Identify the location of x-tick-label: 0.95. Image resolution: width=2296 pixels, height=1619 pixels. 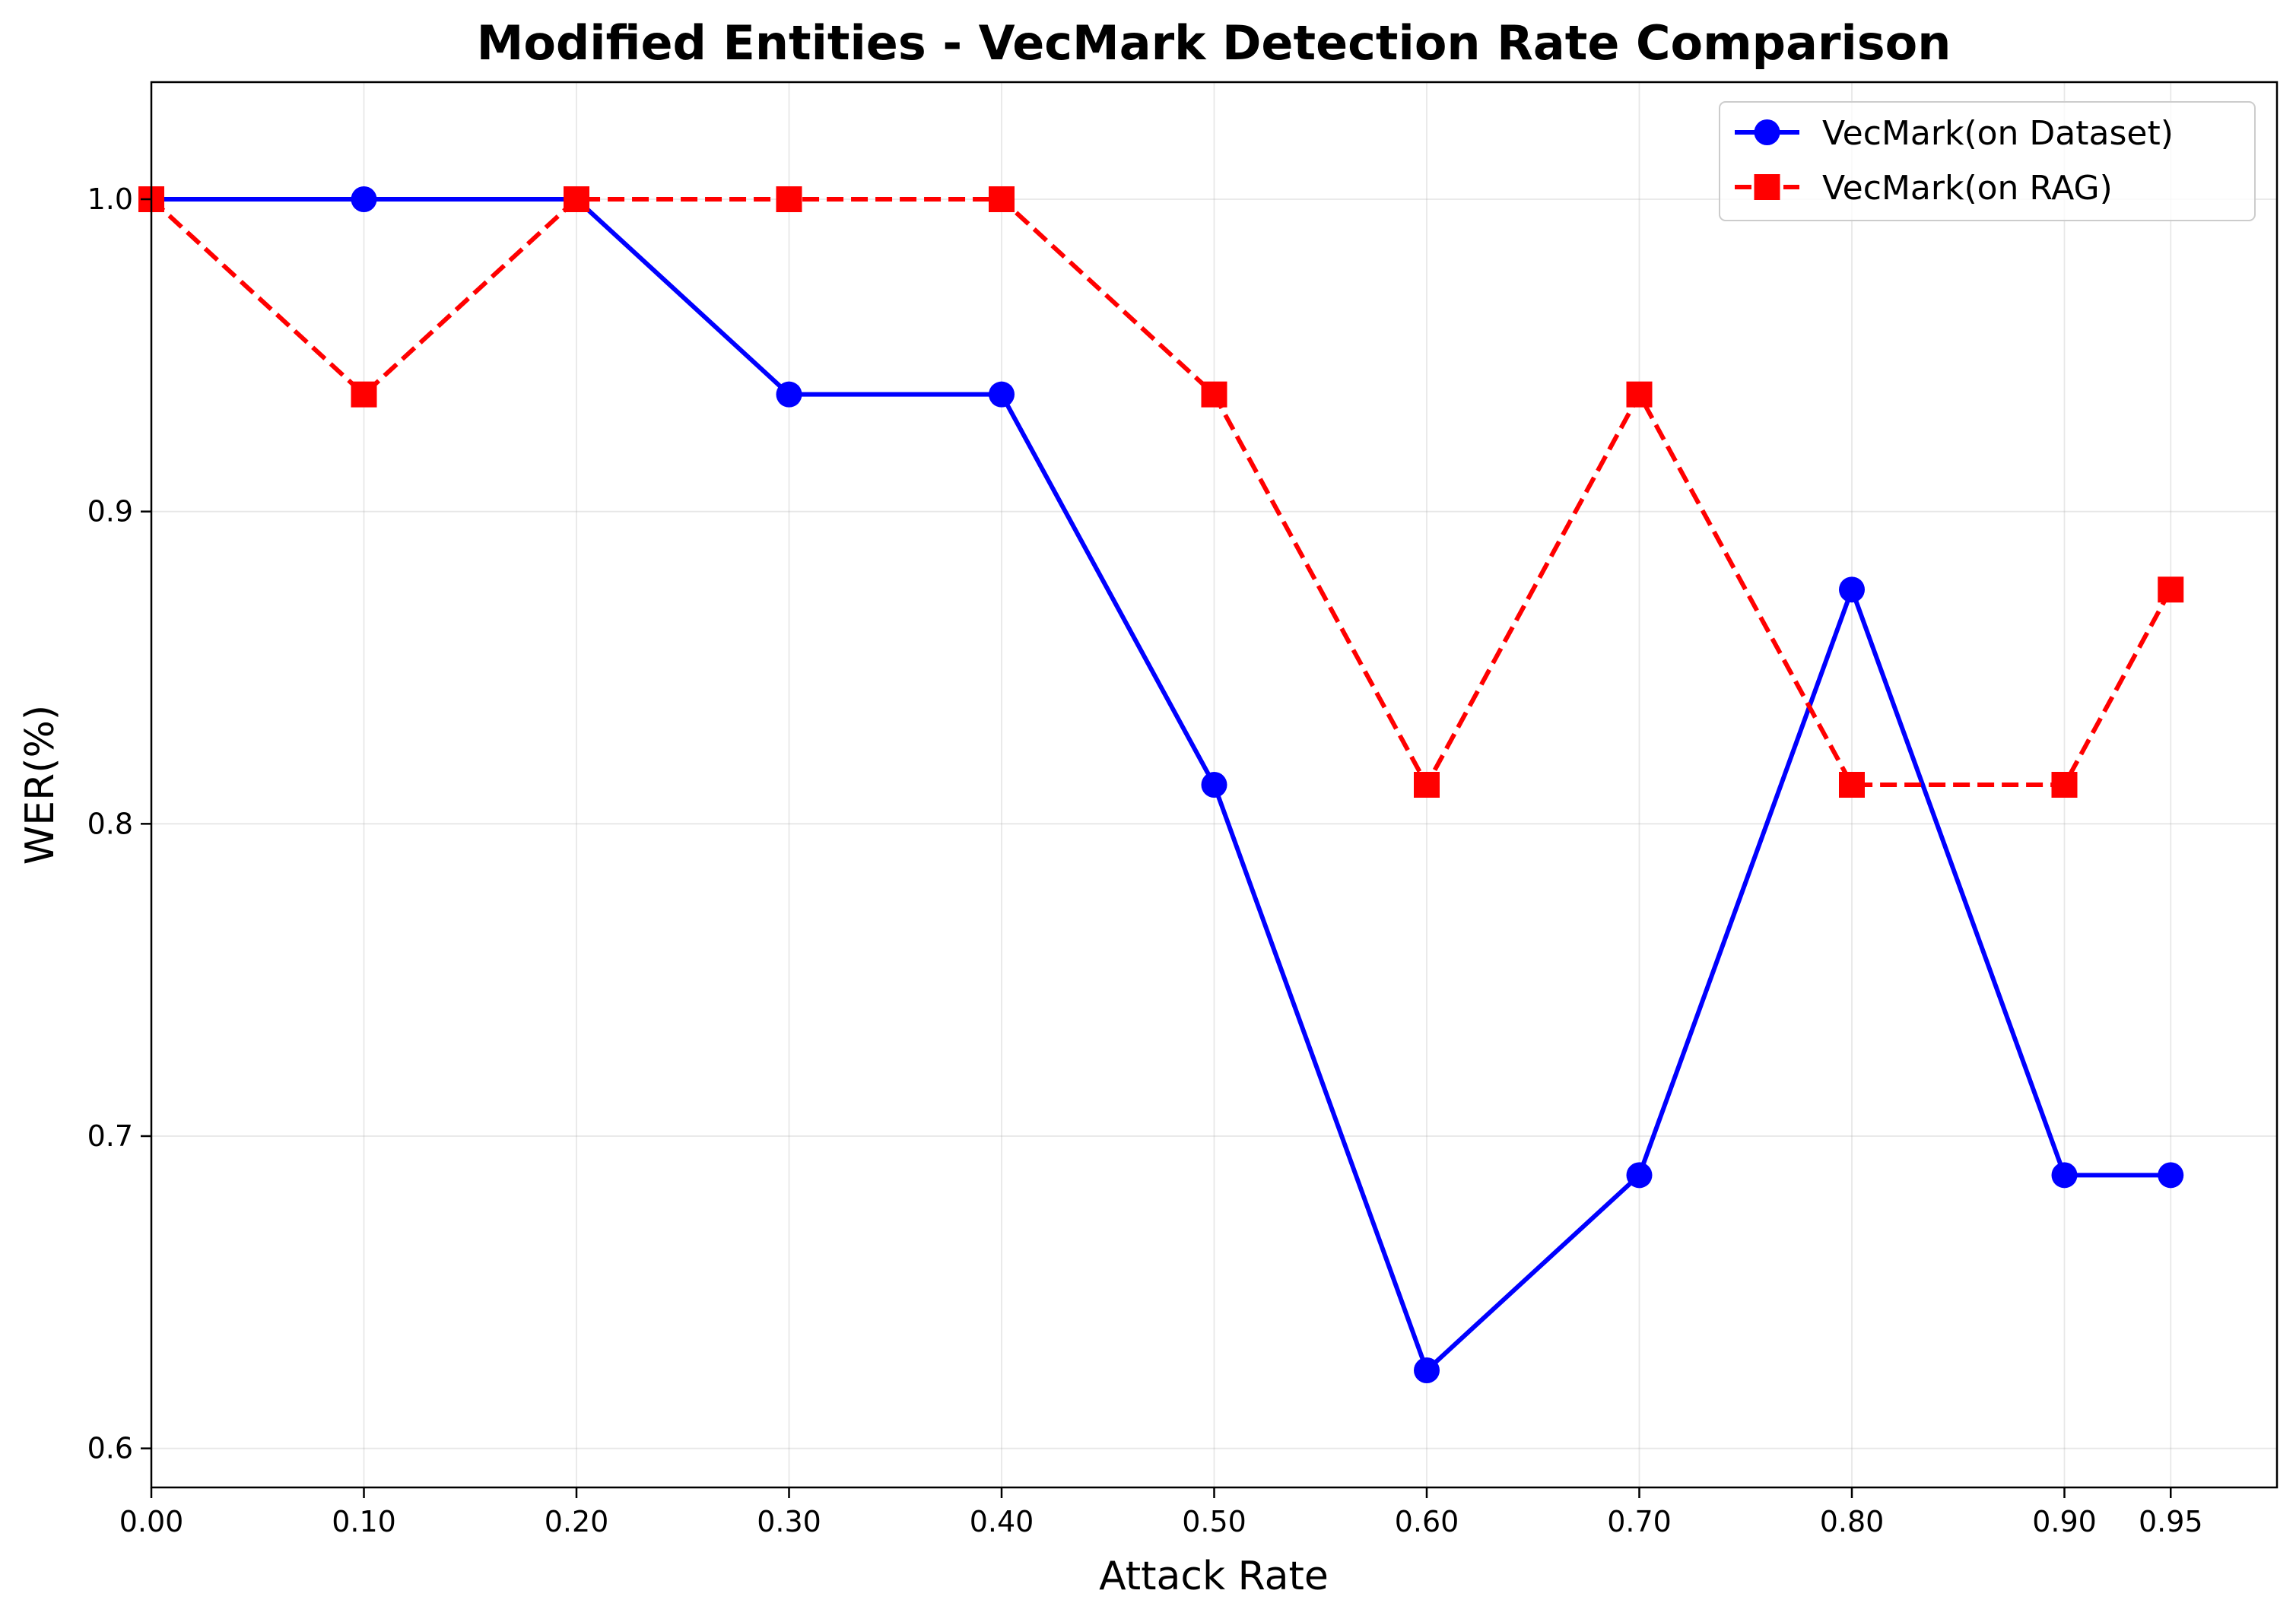
(2171, 1522).